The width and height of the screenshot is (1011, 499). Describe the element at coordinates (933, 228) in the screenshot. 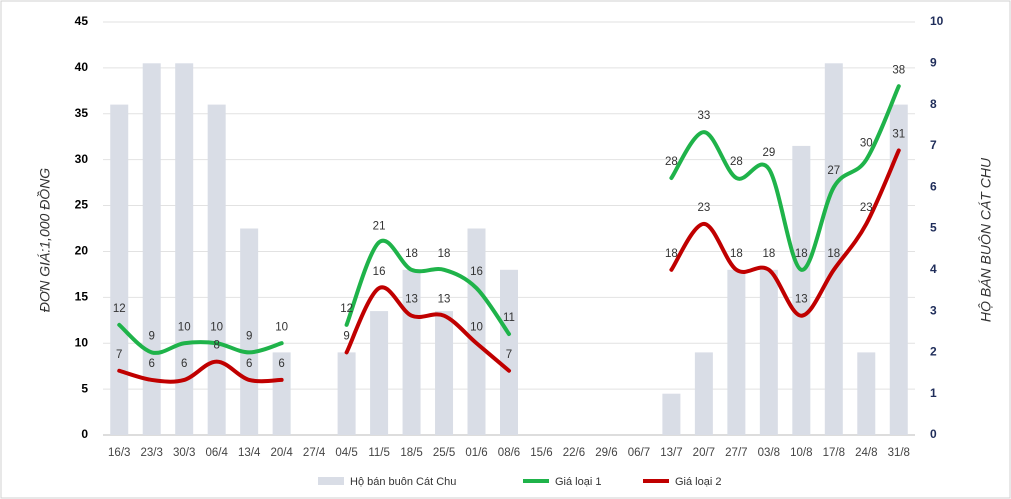

I see `y2-tick-label: 5` at that location.